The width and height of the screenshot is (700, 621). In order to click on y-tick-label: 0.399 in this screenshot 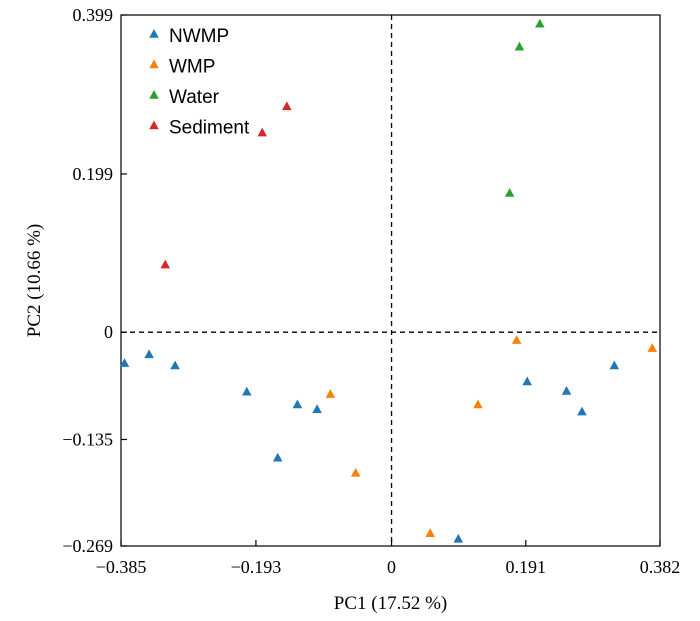, I will do `click(93, 15)`.